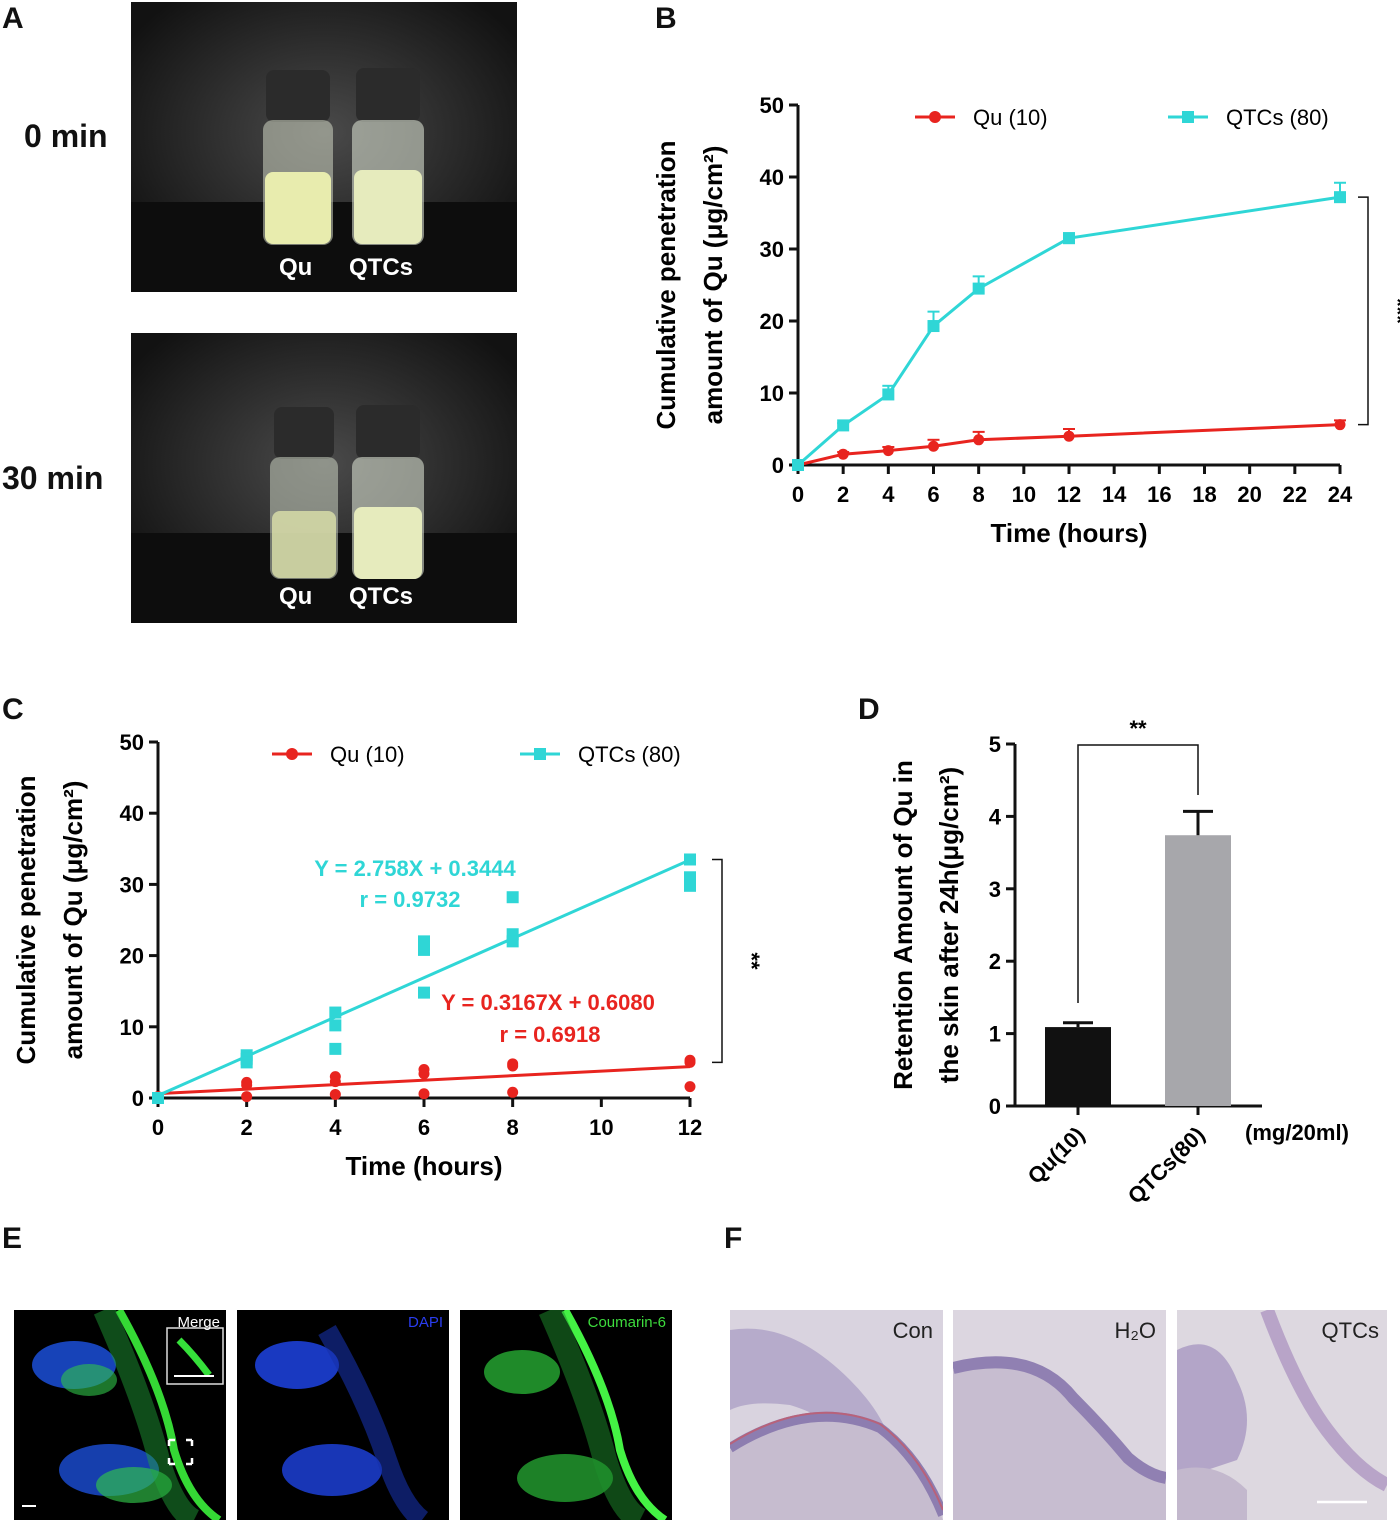 This screenshot has height=1525, width=1400. I want to click on time-label-0min: 0 min, so click(66, 136).